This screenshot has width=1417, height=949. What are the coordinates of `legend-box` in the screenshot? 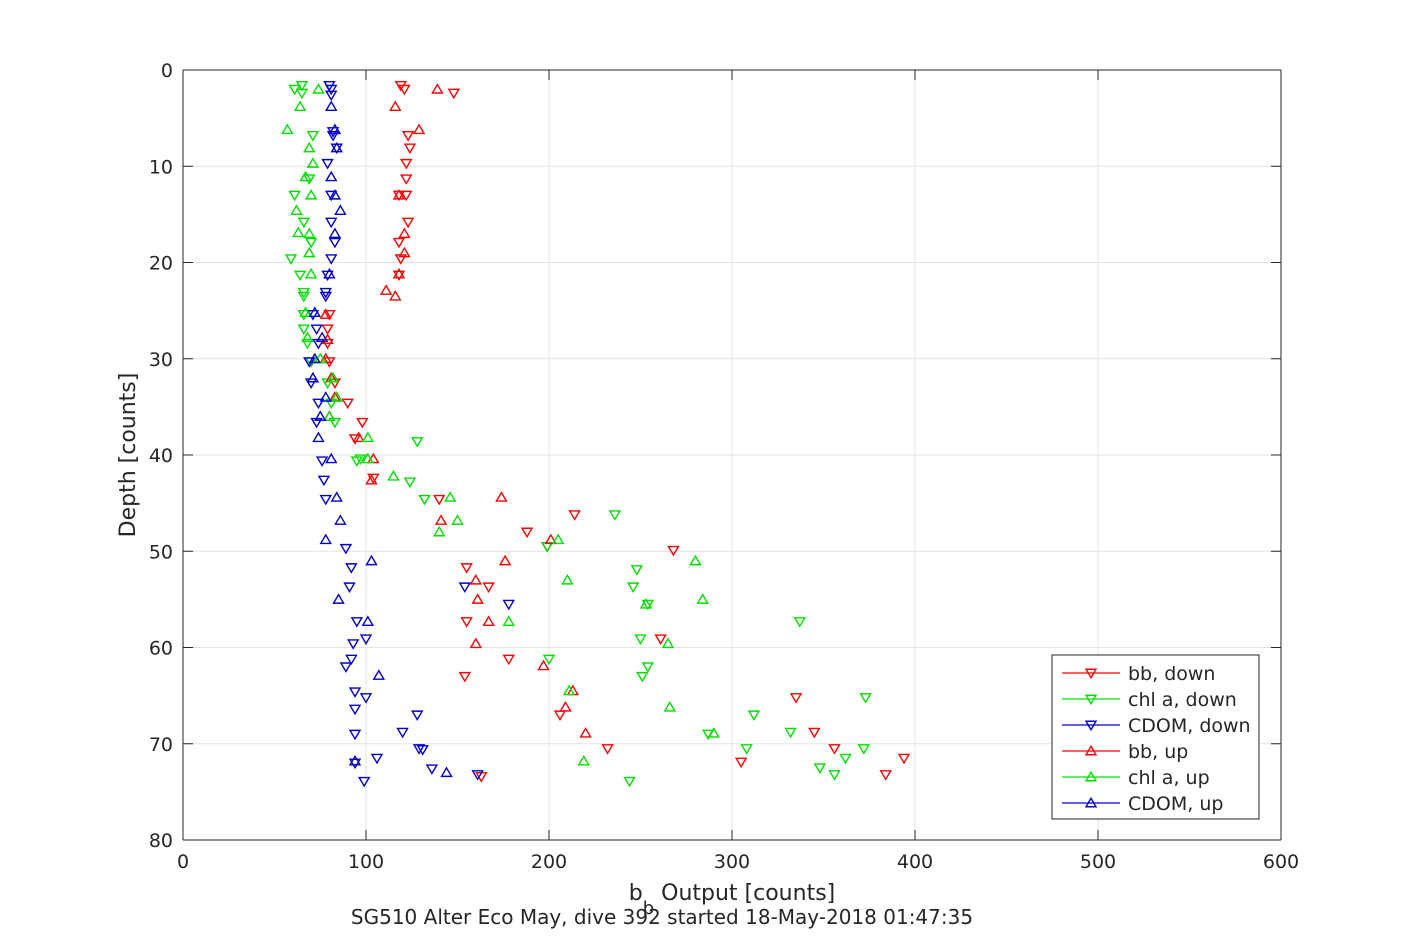 It's located at (1155, 737).